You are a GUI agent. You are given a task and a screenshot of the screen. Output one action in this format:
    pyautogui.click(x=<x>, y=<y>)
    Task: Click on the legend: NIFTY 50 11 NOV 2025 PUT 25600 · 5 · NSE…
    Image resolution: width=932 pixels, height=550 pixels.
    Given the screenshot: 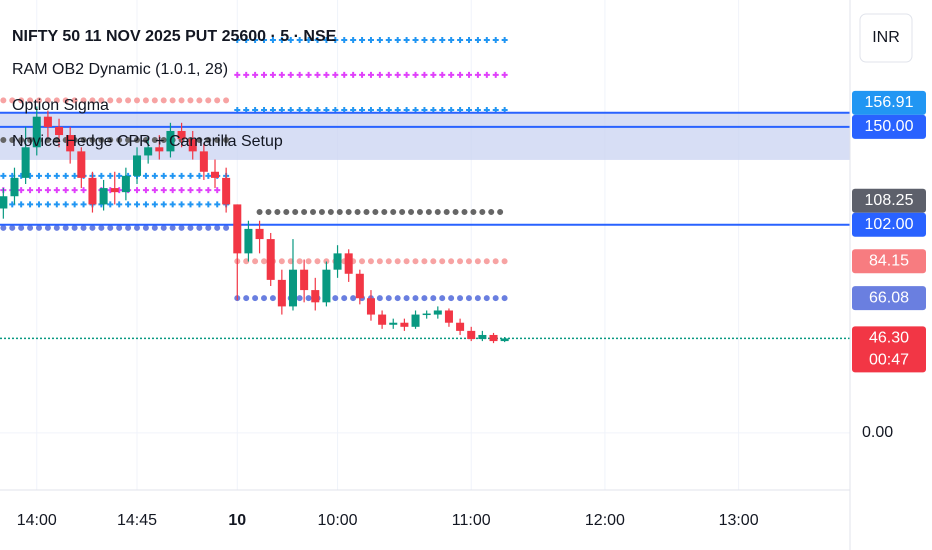 What is the action you would take?
    pyautogui.click(x=174, y=89)
    